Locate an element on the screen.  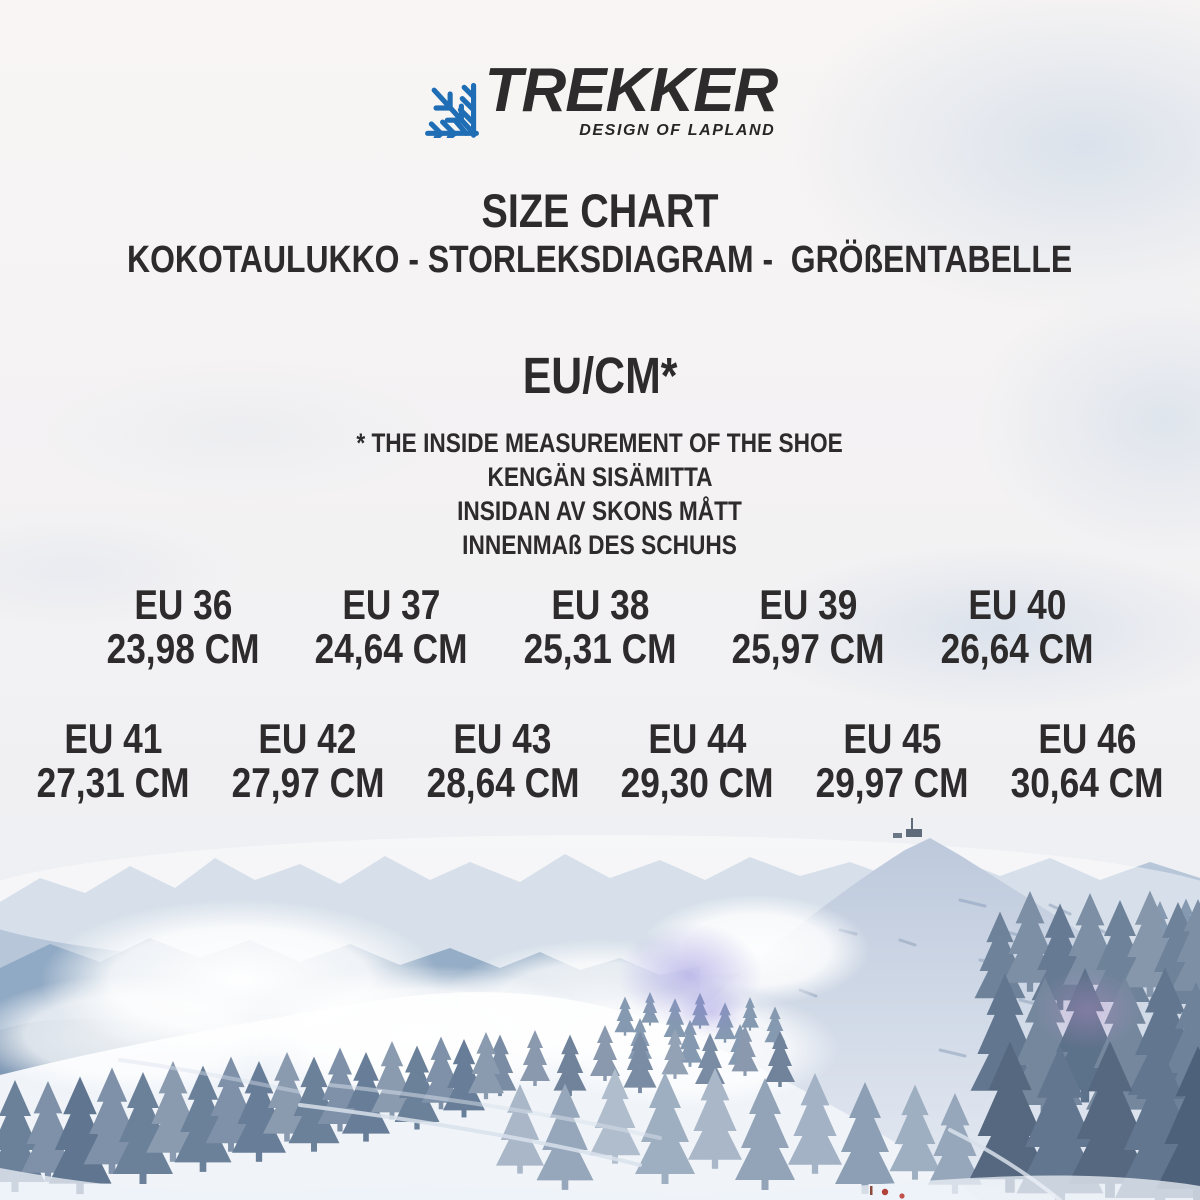
size-cell-eu-40: EU 40 26,64 CM is located at coordinates (1017, 627).